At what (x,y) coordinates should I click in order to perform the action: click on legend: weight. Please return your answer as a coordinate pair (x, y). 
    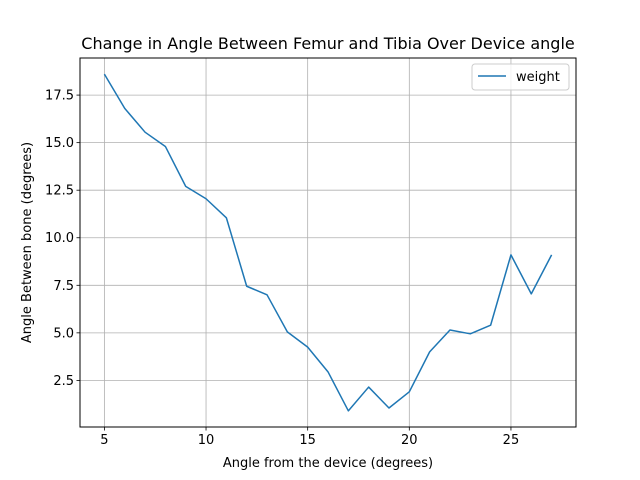
    Looking at the image, I should click on (520, 77).